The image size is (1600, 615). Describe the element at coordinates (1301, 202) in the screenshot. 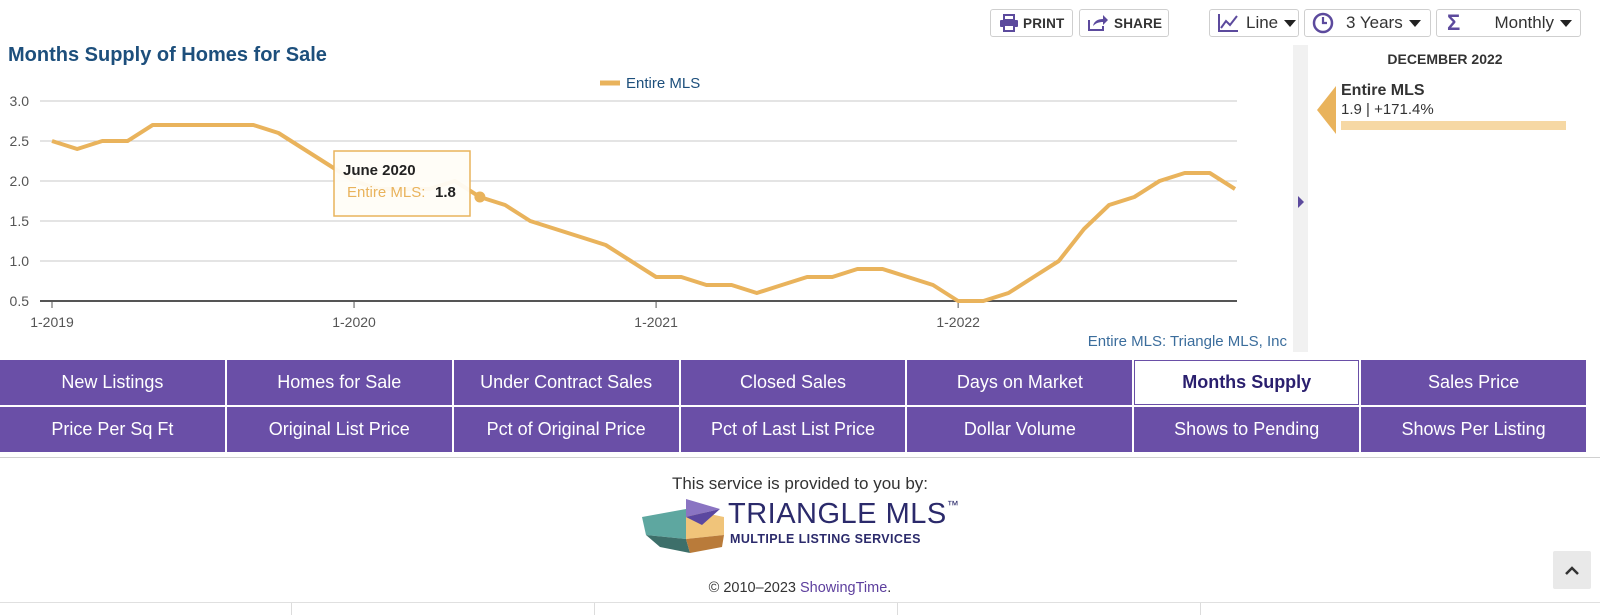

I see `chevron-right-icon` at that location.